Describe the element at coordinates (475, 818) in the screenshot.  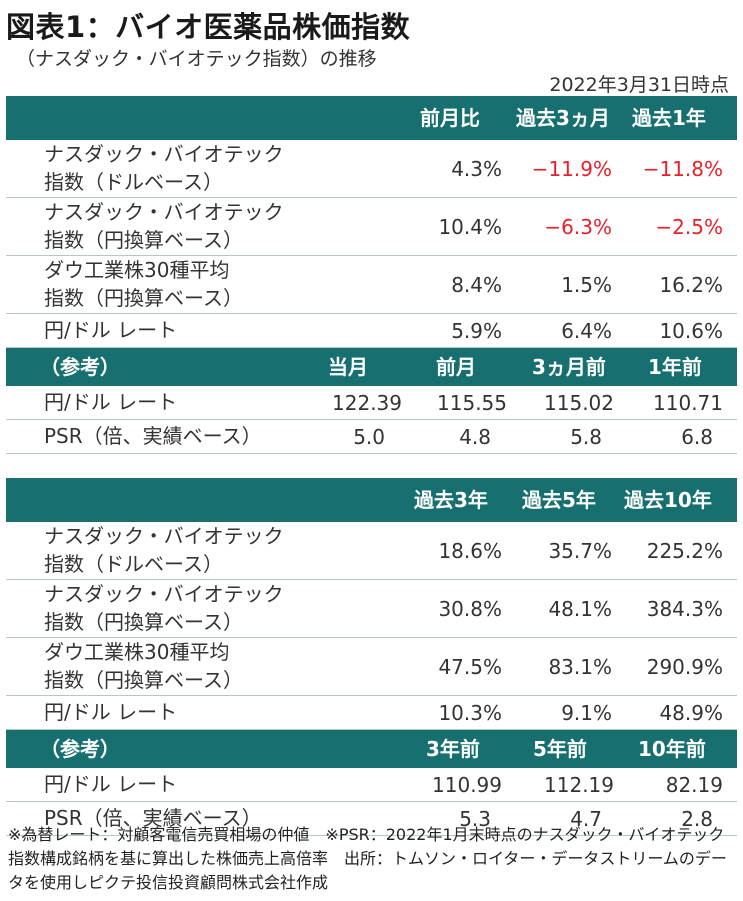
I see `cell-value: 5.3` at that location.